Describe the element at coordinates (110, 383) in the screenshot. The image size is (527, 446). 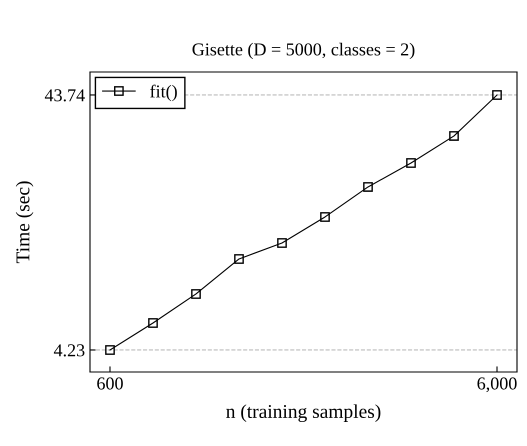
I see `x-tick-label: 600` at that location.